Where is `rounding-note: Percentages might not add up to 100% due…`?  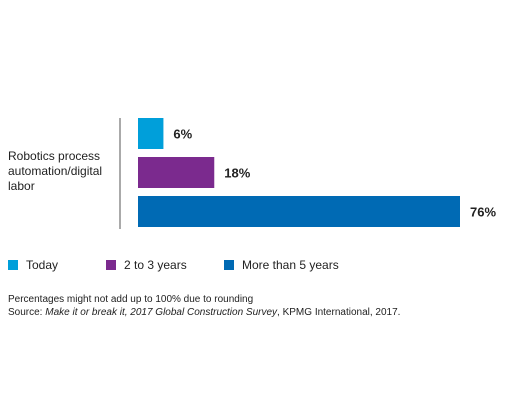 rounding-note: Percentages might not add up to 100% due… is located at coordinates (131, 299).